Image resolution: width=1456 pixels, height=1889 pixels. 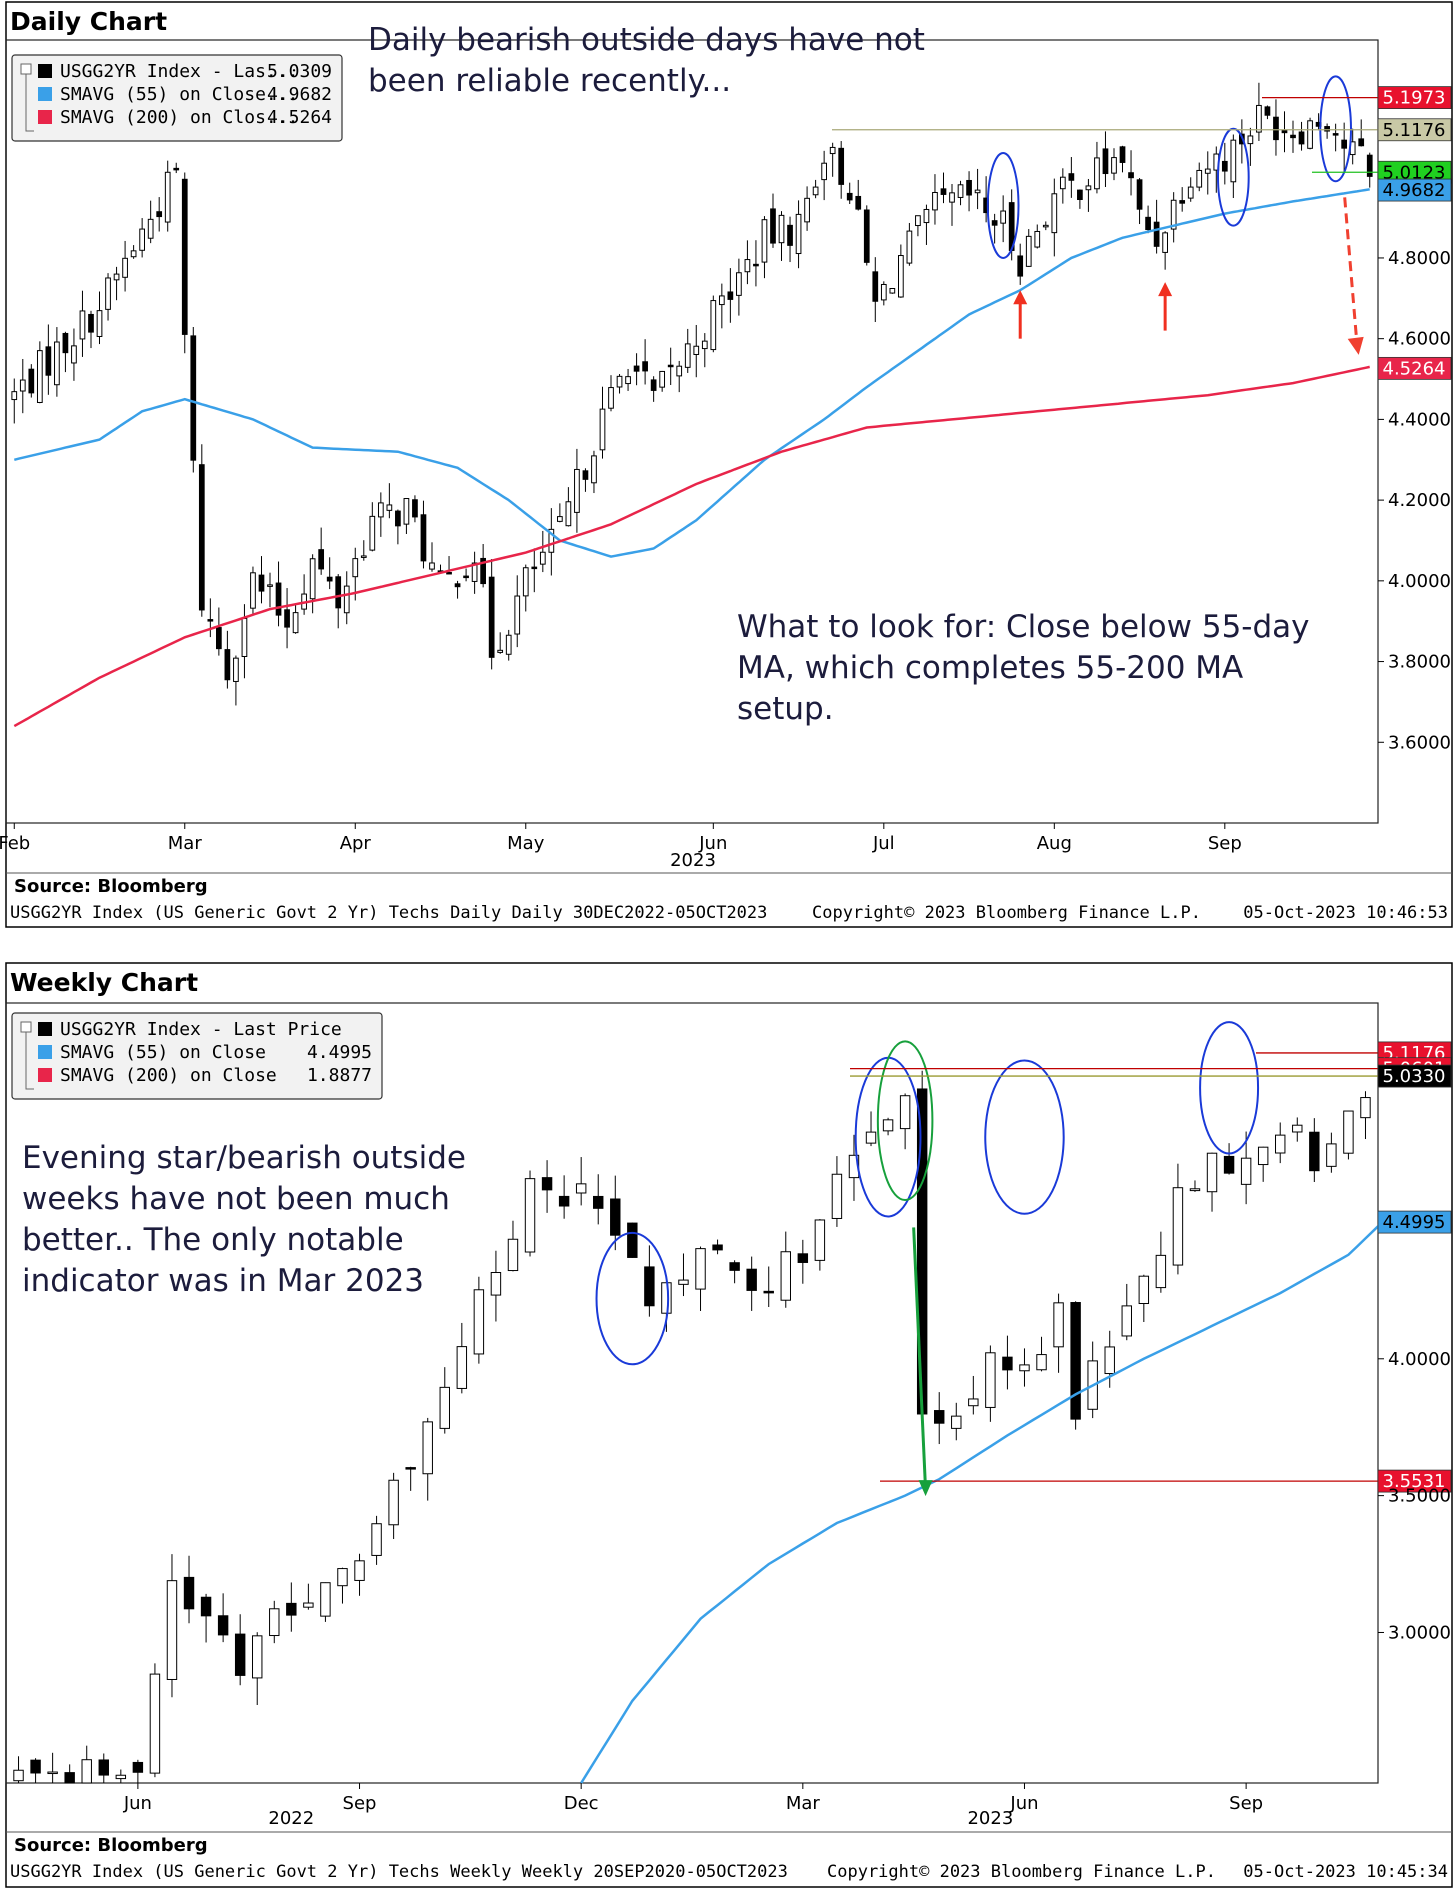 I want to click on weekly-chart-title: Weekly Chart, so click(x=104, y=982).